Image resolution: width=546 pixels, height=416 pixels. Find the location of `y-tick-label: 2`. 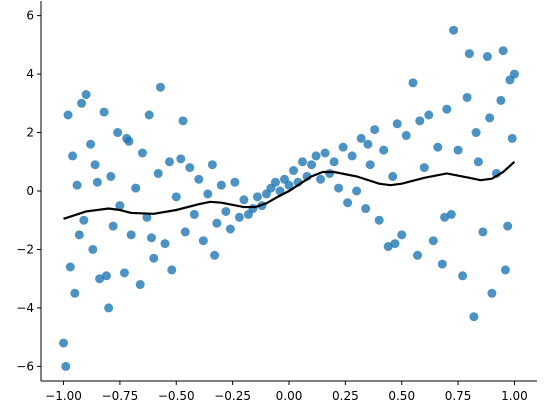

y-tick-label: 2 is located at coordinates (30, 133).